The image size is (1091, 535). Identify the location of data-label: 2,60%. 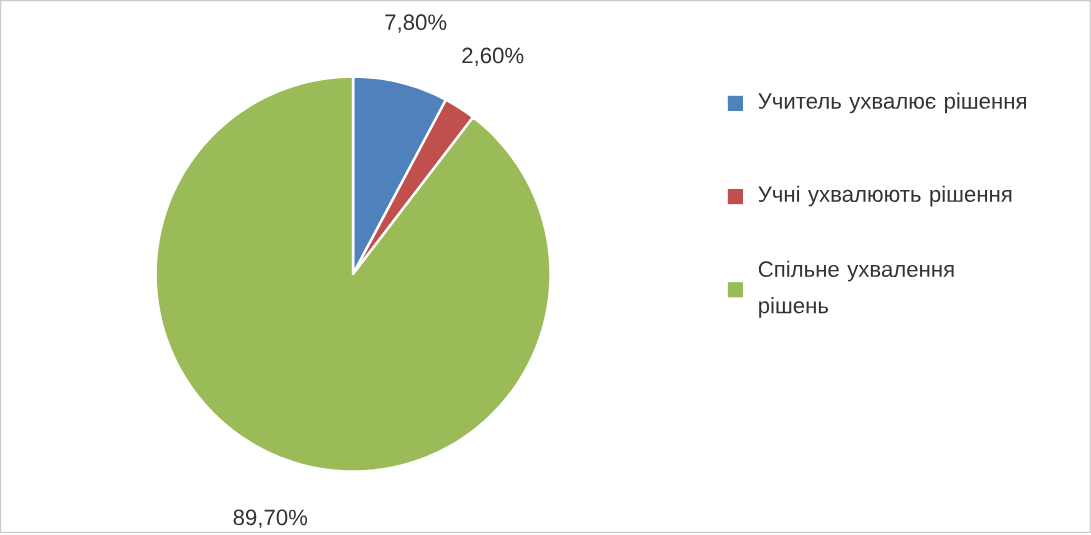
(493, 56).